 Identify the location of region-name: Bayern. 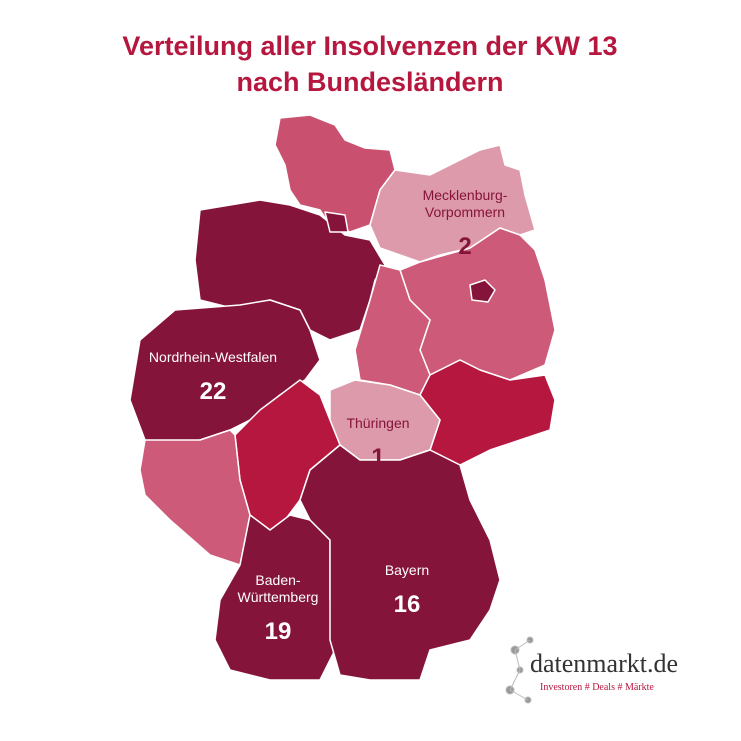
(407, 570).